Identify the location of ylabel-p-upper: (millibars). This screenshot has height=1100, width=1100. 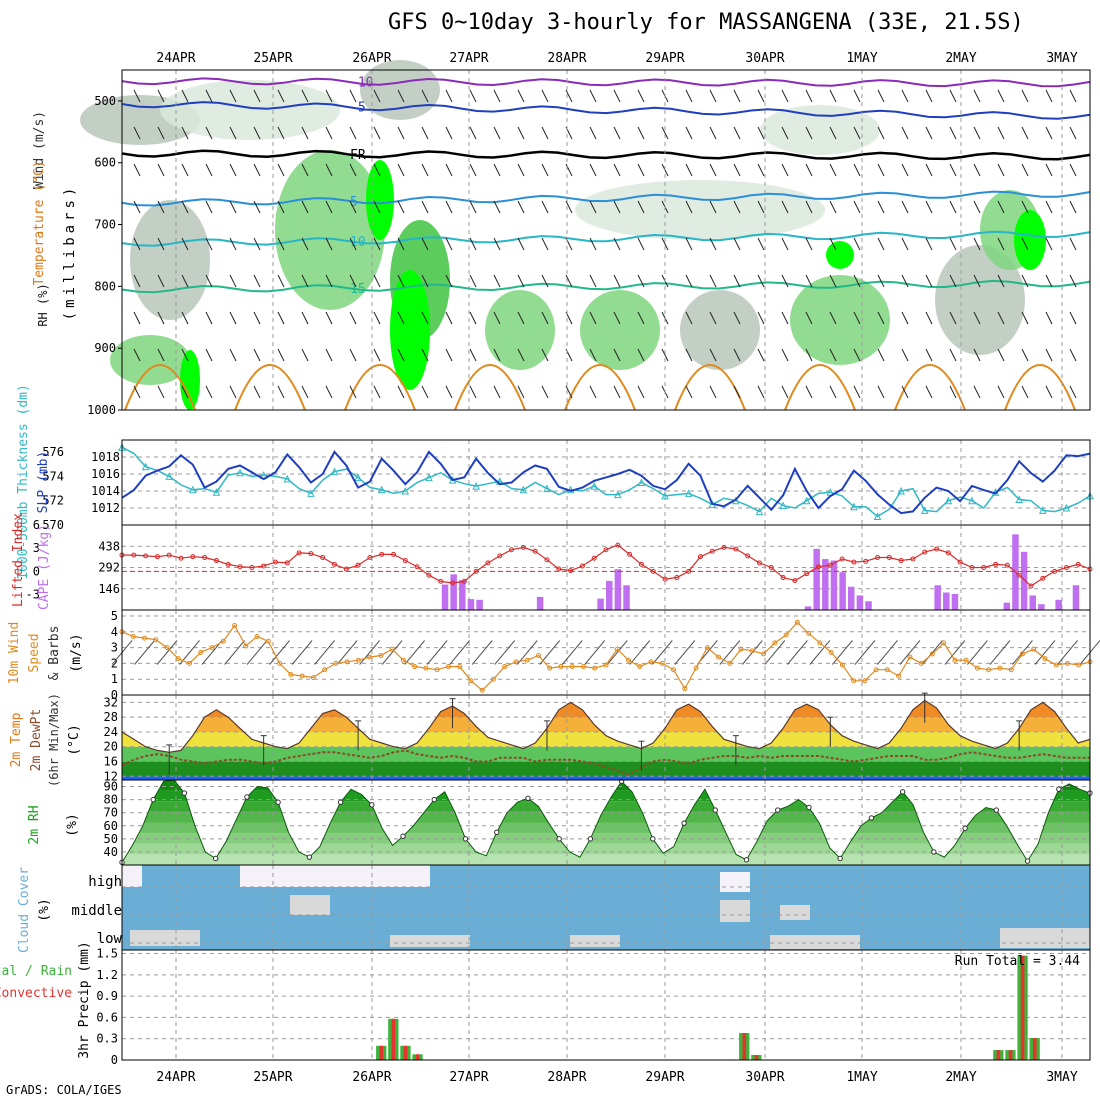
(70, 252).